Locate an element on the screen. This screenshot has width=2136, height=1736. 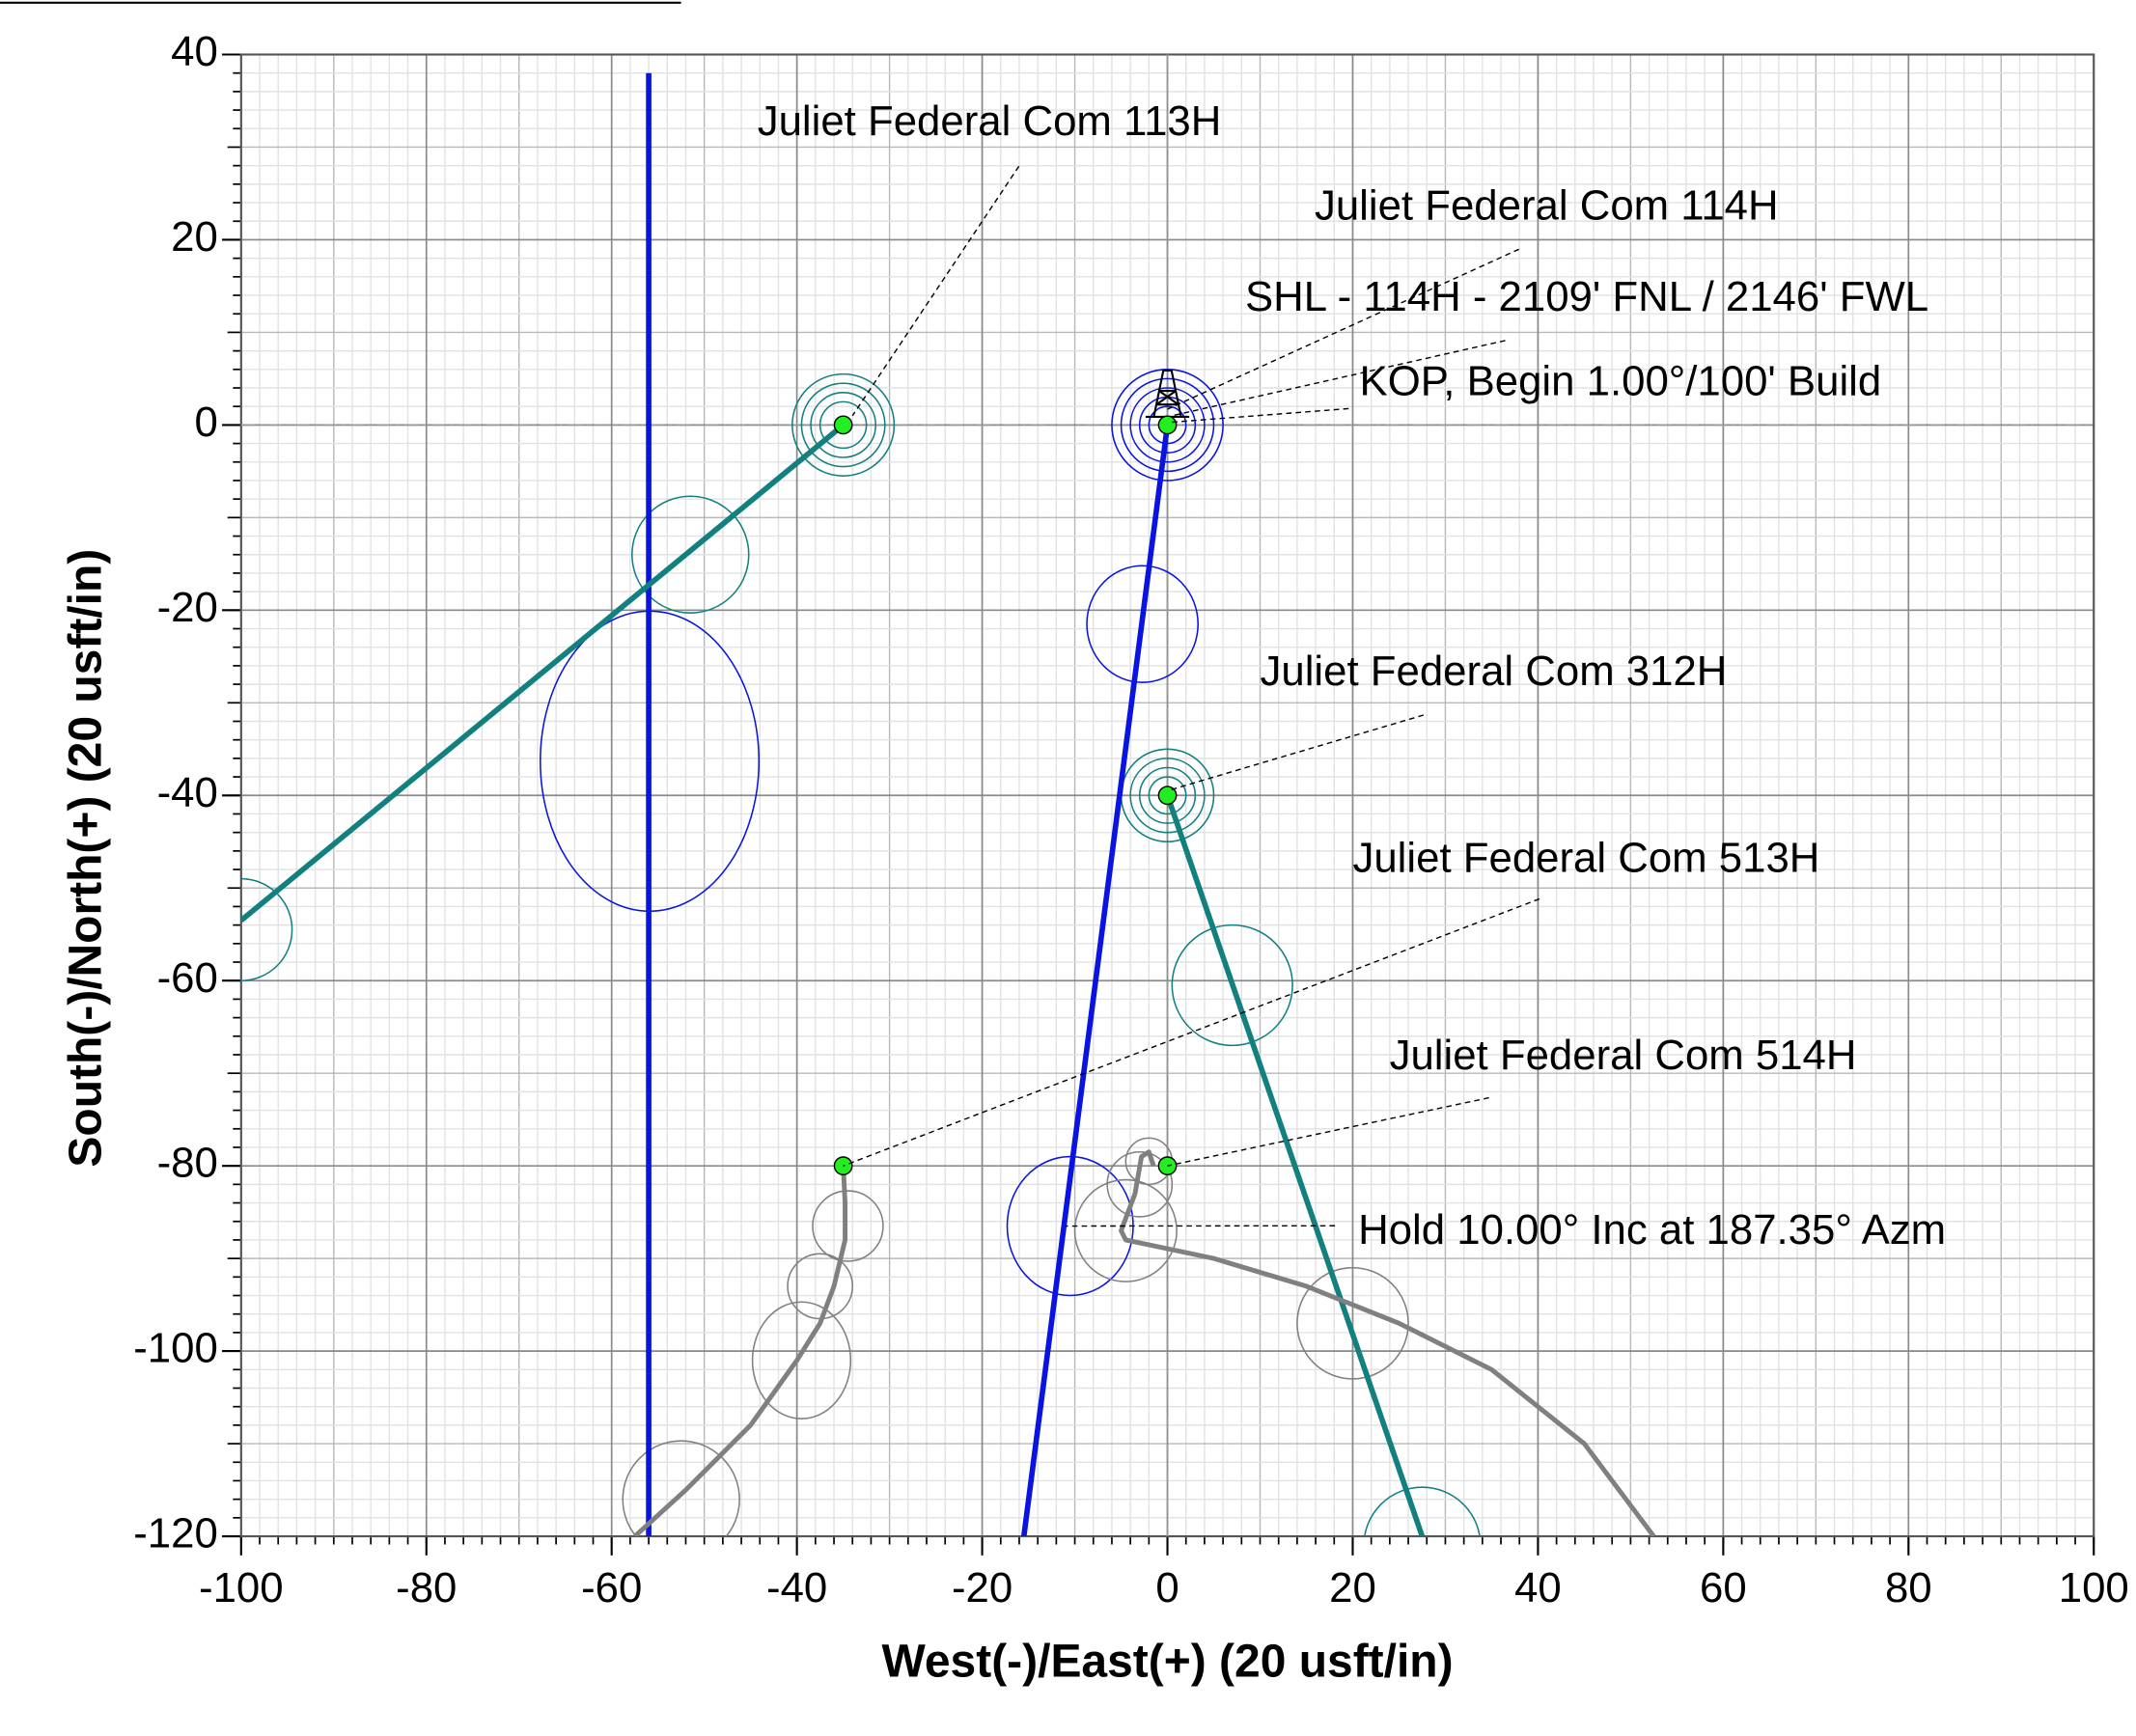
x-tick-label: -20 is located at coordinates (982, 1588).